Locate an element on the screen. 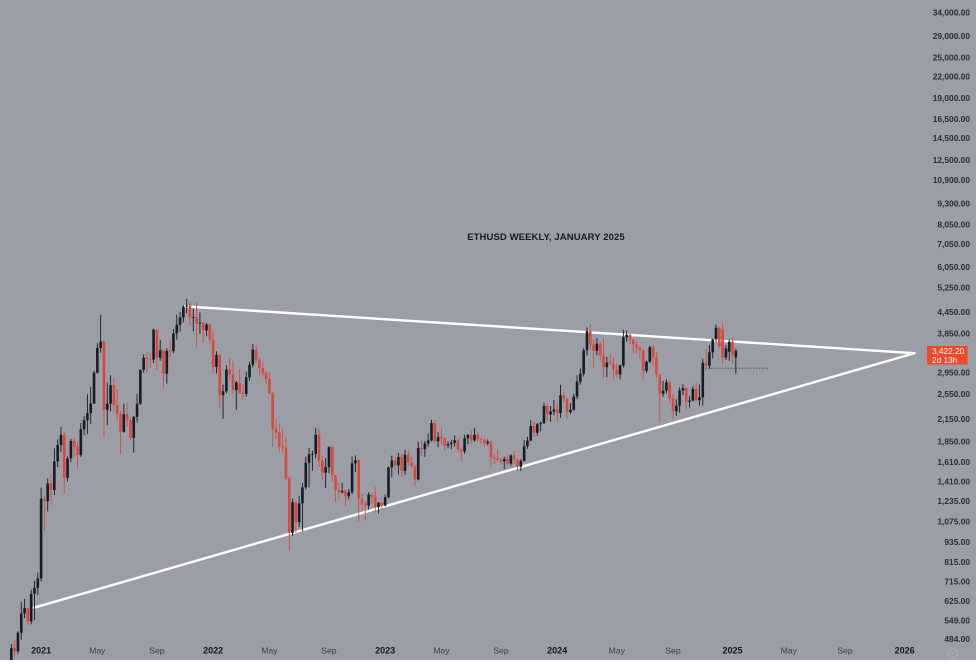  svg-text: 8,050.00 is located at coordinates (953, 225).